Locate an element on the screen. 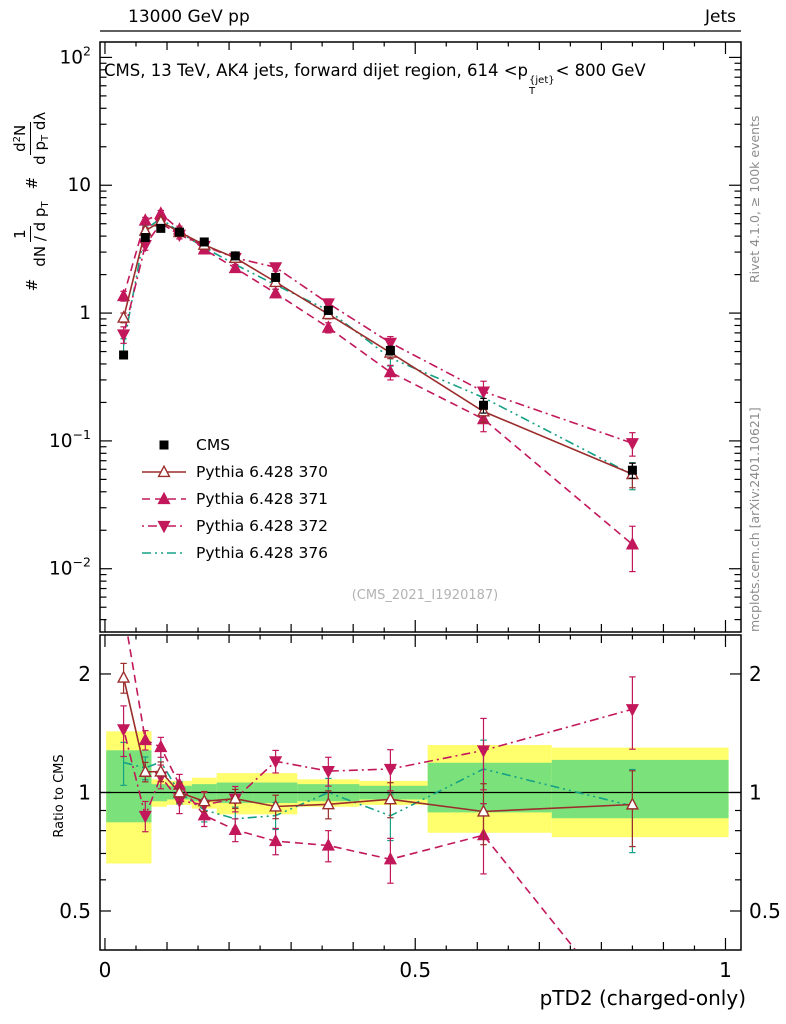  main-y-axis-label: # 1 dN / d pT # d2N d pT dλ is located at coordinates (32, 200).